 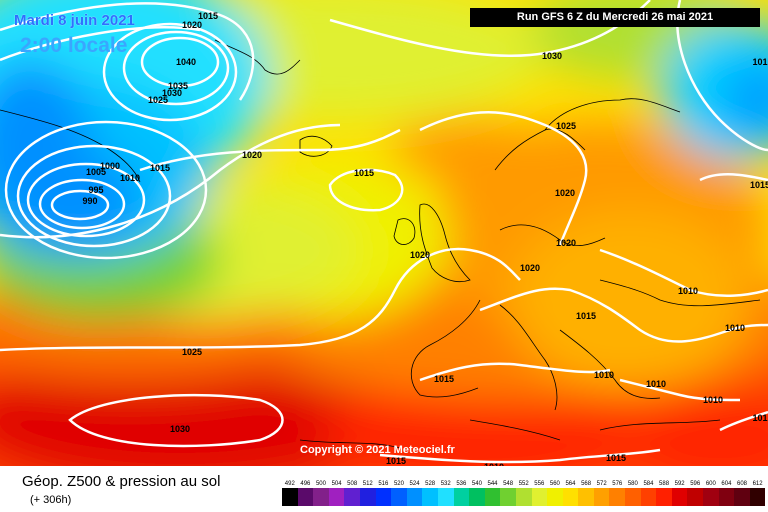 What do you see at coordinates (711, 484) in the screenshot?
I see `legend-value: 600` at bounding box center [711, 484].